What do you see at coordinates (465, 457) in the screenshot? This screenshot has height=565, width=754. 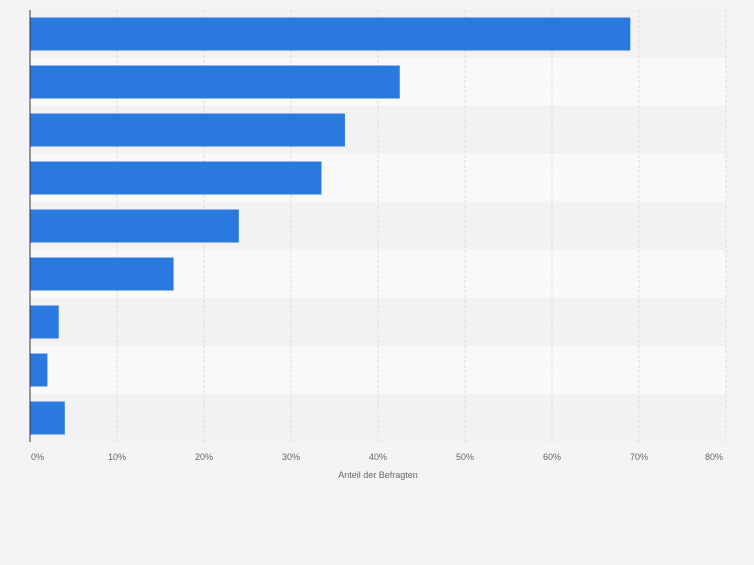 I see `x-tick-label: 50%` at bounding box center [465, 457].